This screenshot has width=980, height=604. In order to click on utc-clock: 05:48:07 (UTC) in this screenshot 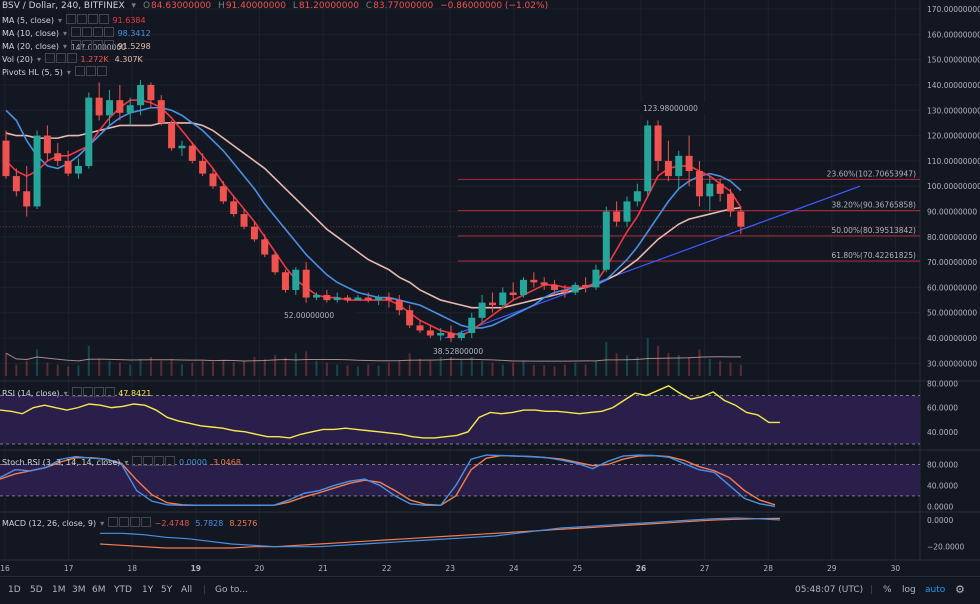, I will do `click(829, 590)`.